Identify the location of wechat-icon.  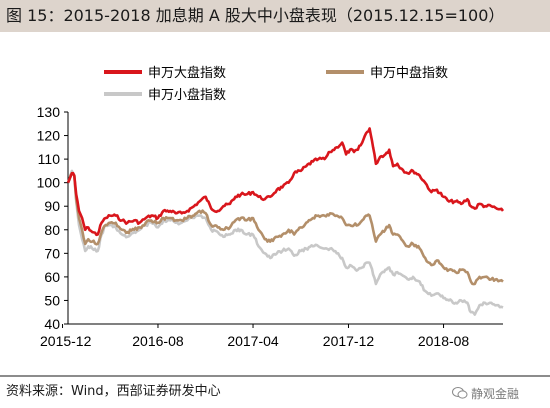
(460, 393).